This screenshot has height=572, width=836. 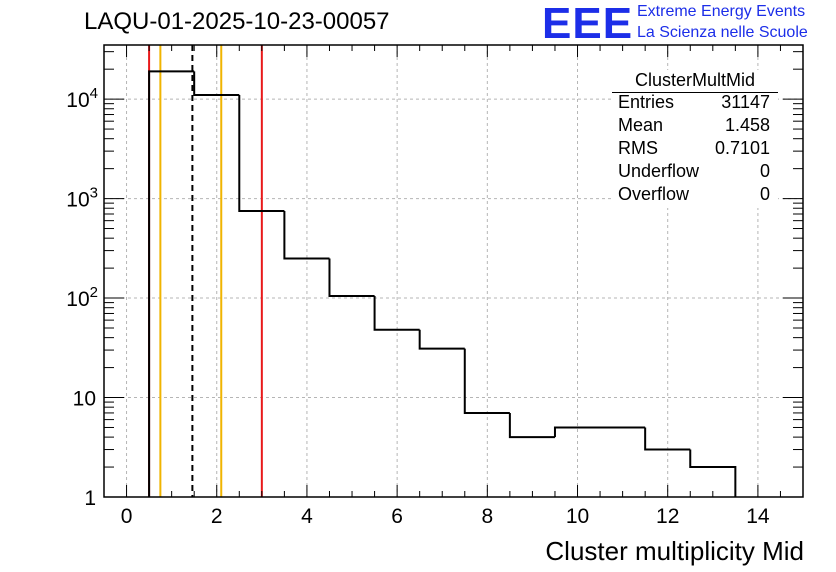 I want to click on x-tick-label: 10, so click(x=577, y=516).